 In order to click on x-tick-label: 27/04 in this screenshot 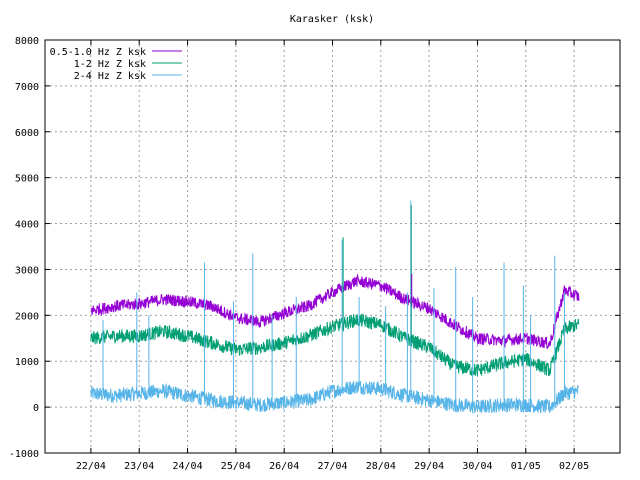, I will do `click(332, 466)`.